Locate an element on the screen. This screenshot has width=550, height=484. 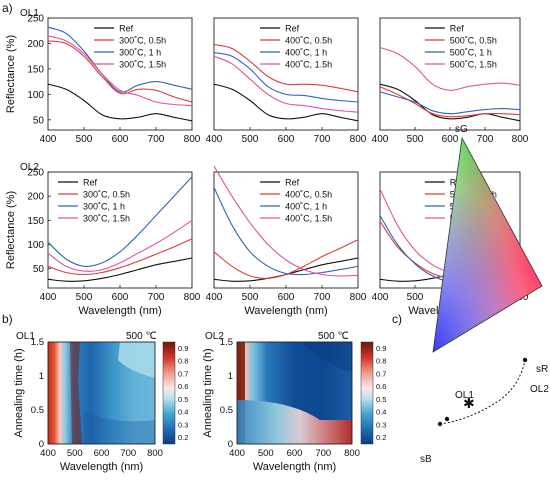
y-tick-label: 1.5 is located at coordinates (226, 342).